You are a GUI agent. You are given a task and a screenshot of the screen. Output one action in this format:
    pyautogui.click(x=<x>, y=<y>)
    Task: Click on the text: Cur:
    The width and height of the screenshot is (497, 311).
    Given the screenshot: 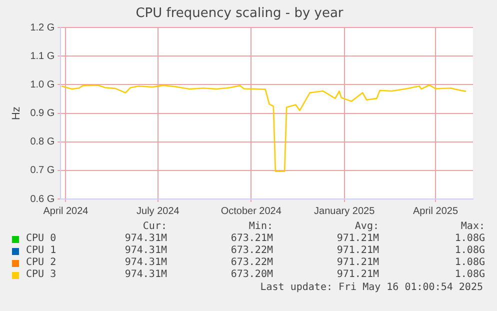 What is the action you would take?
    pyautogui.click(x=154, y=227)
    